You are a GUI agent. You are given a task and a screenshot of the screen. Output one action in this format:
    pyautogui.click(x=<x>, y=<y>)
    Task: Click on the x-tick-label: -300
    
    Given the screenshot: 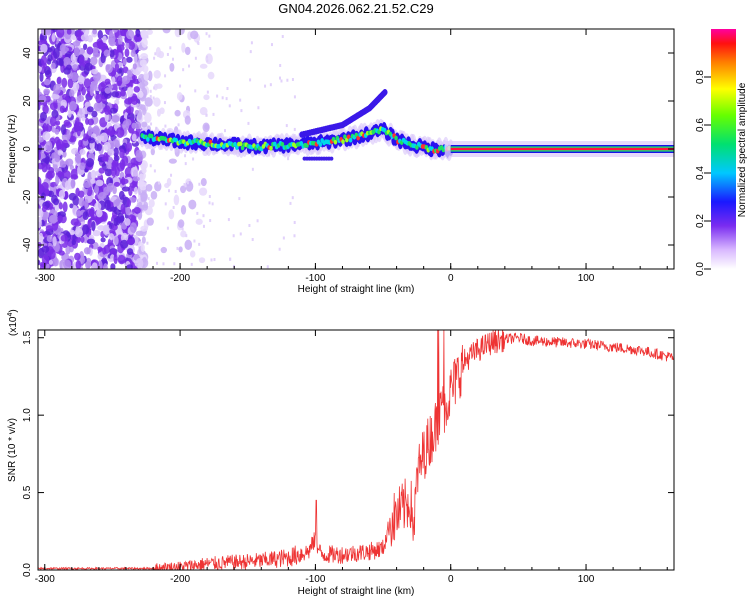 What is the action you would take?
    pyautogui.click(x=45, y=278)
    